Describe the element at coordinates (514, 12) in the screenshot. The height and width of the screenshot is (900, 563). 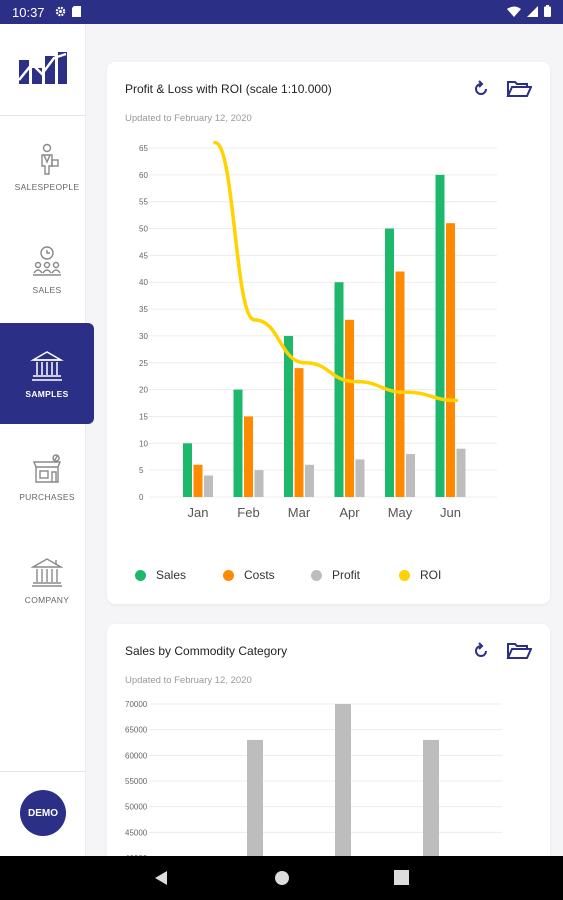
I see `wifi-icon` at that location.